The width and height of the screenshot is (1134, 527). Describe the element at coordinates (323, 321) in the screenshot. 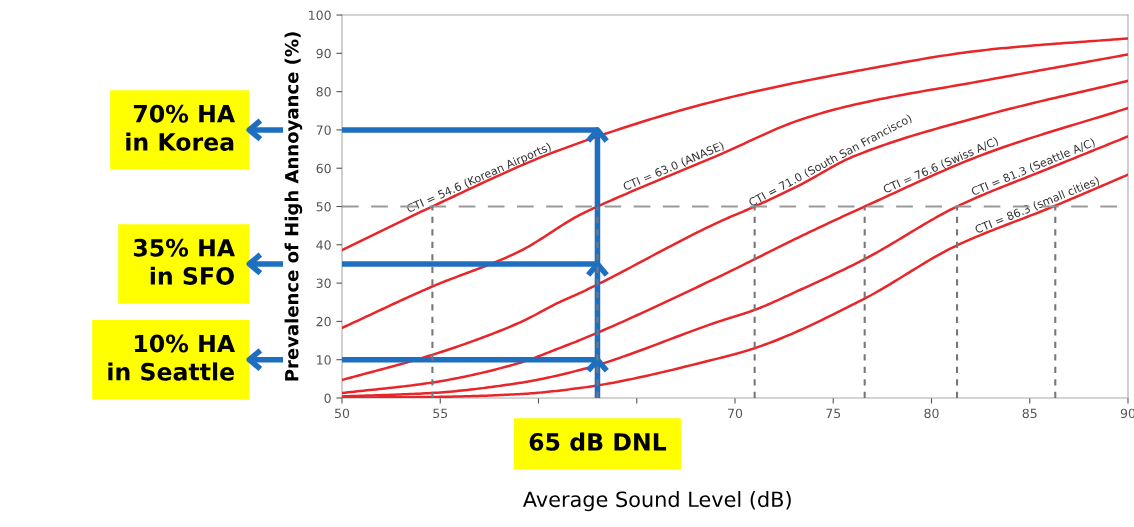

I see `y-tick-label: 20` at that location.